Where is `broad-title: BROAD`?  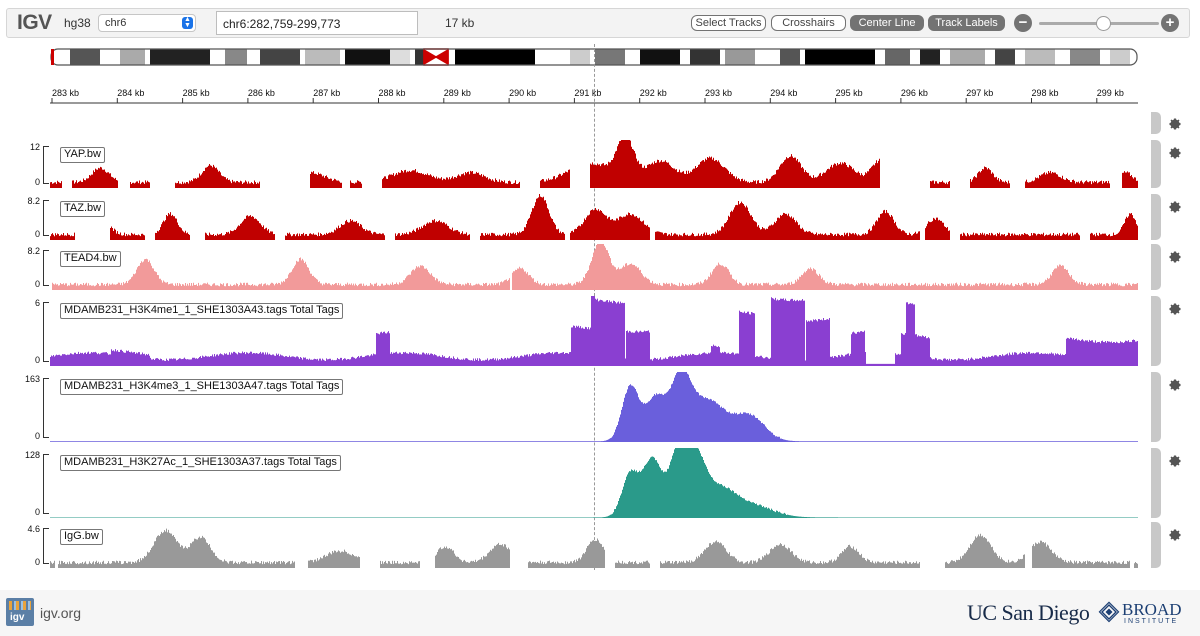
broad-title: BROAD is located at coordinates (1152, 609).